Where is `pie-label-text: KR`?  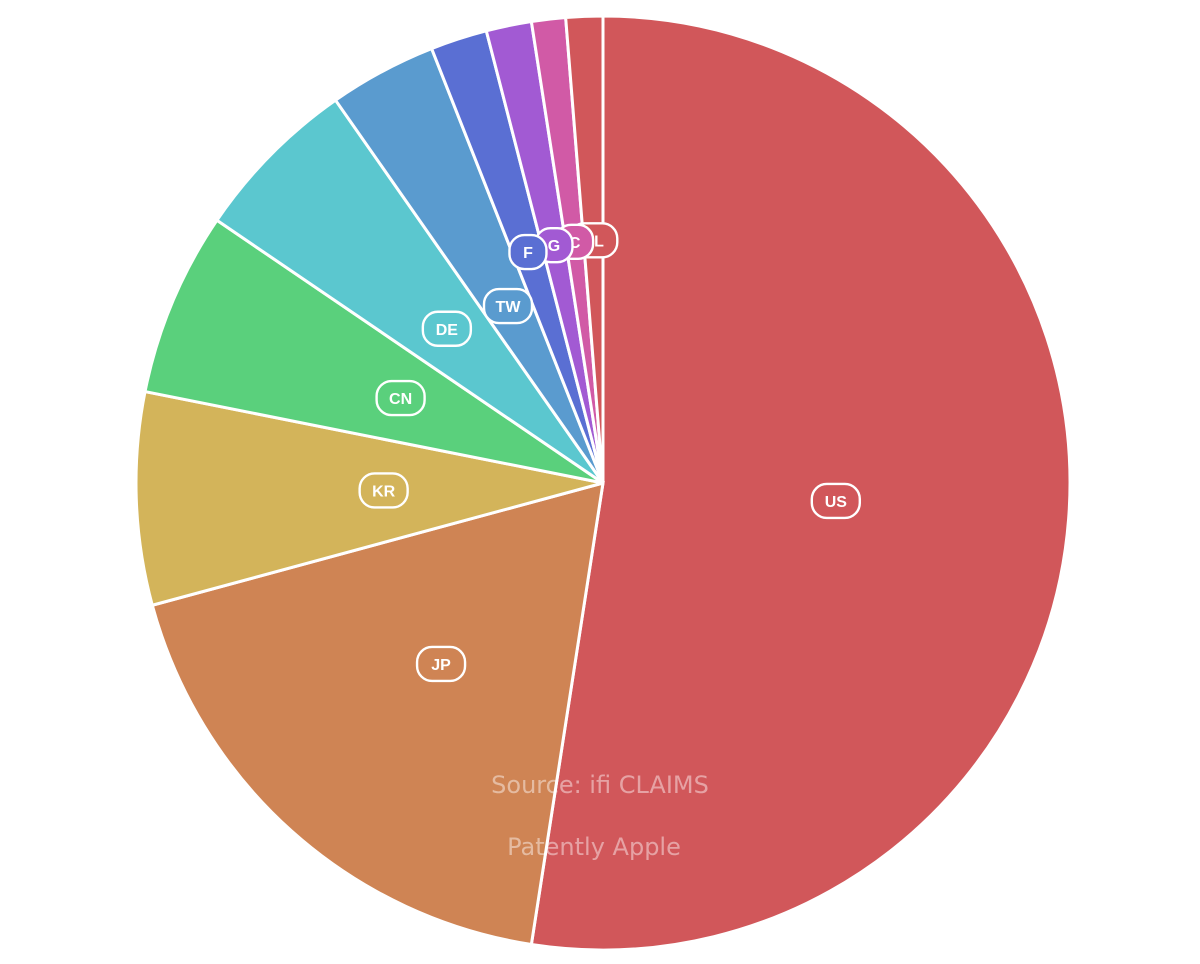
pie-label-text: KR is located at coordinates (384, 491).